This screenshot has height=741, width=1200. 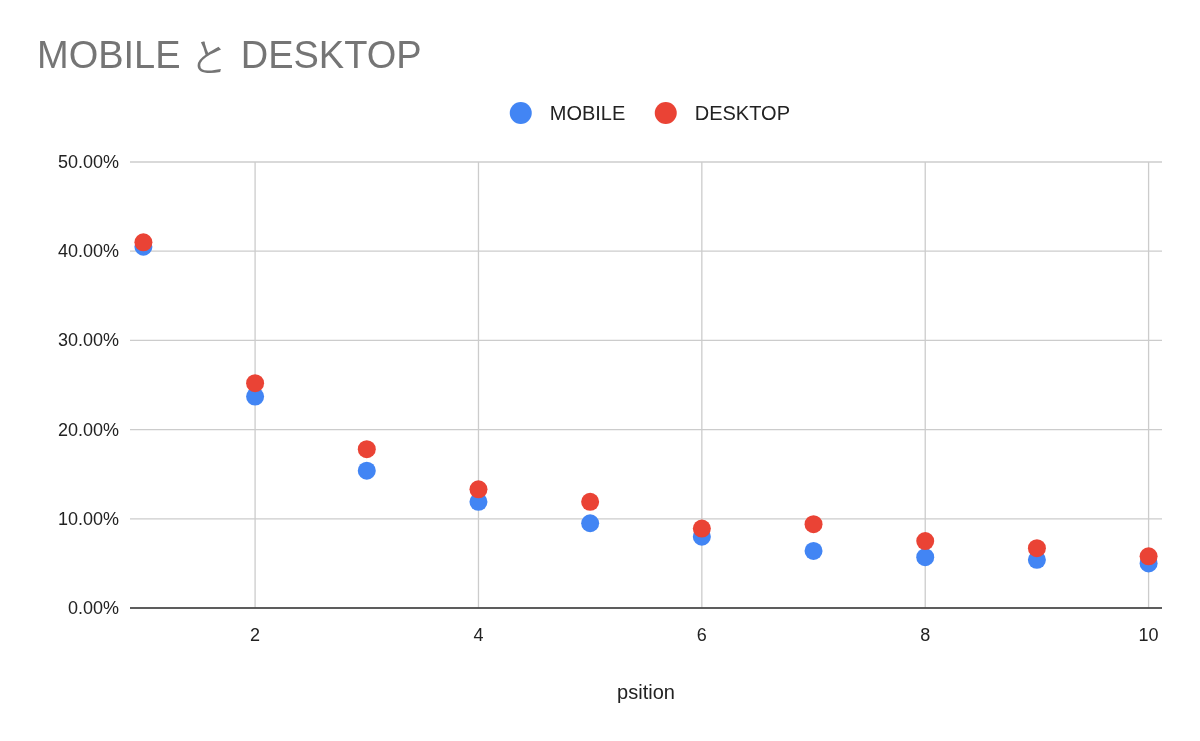 I want to click on y-tick-label: 10.00%, so click(x=88, y=518).